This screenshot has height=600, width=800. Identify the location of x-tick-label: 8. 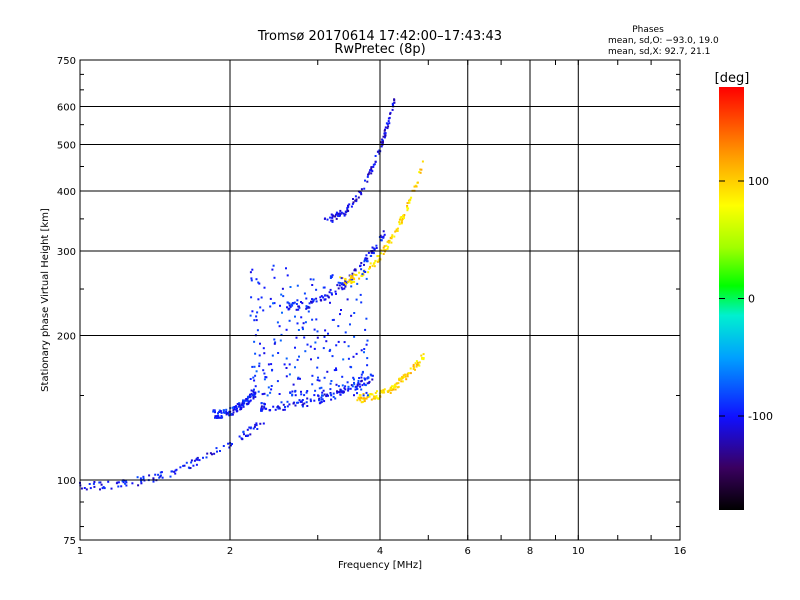
(530, 551).